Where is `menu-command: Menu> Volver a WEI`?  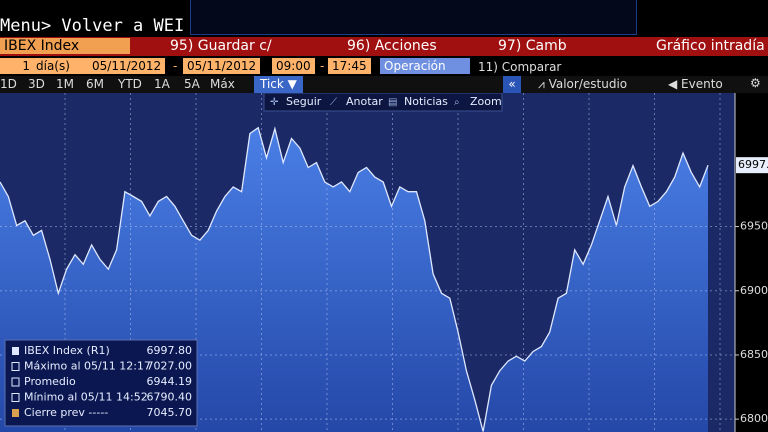 menu-command: Menu> Volver a WEI is located at coordinates (92, 26).